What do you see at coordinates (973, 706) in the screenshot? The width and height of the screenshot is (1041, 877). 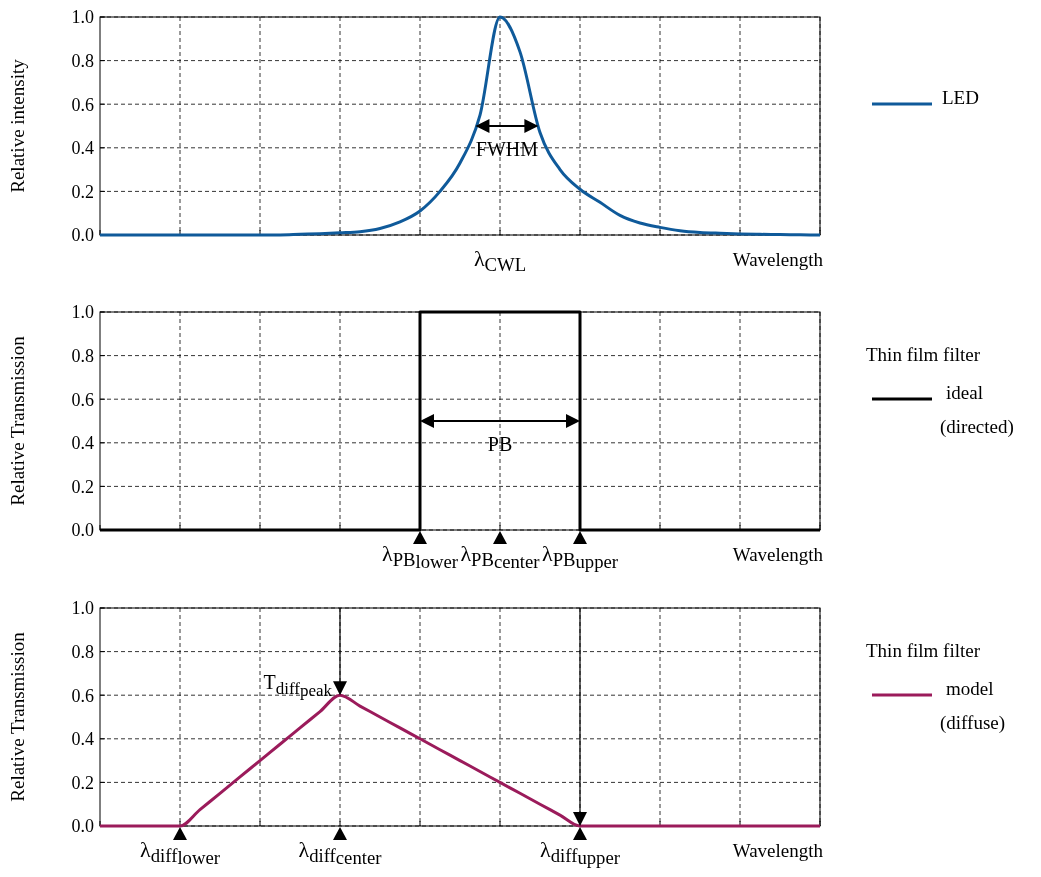 I see `legend-label: model (diffuse)` at bounding box center [973, 706].